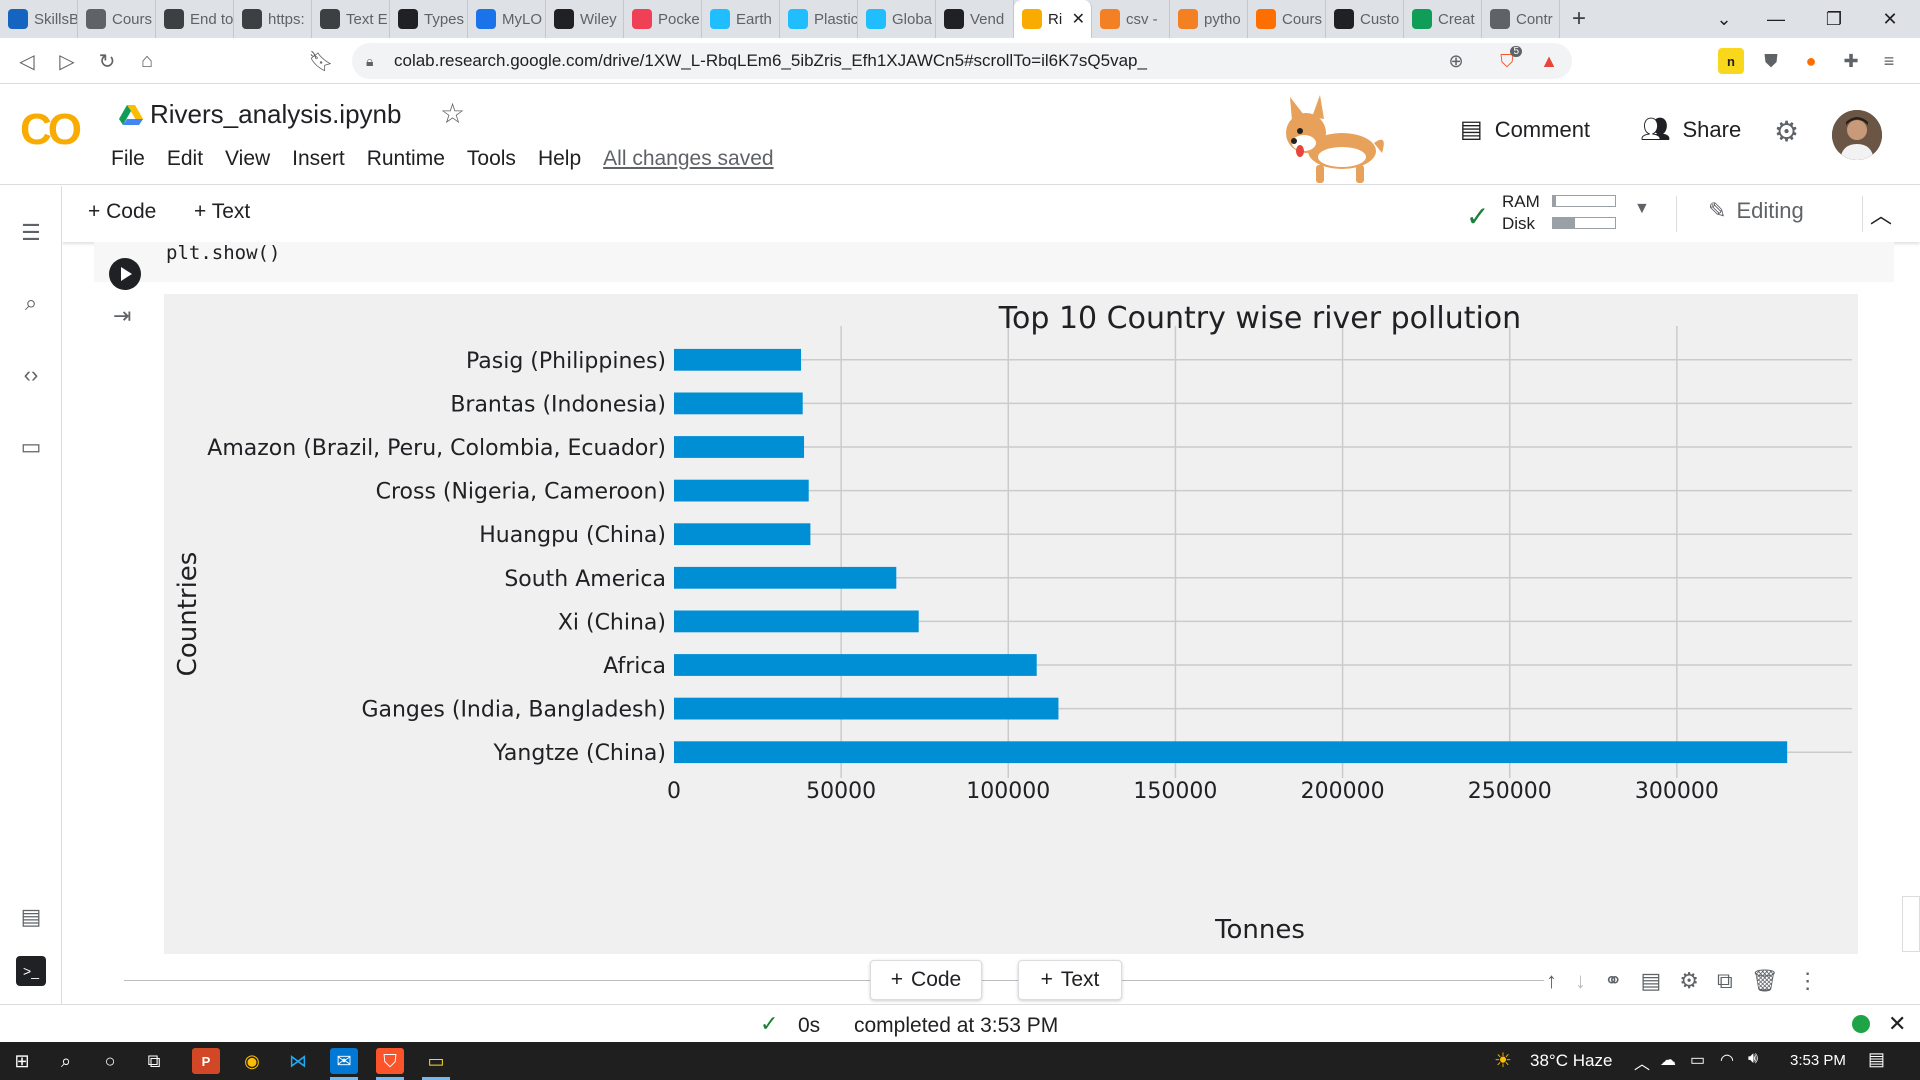  Describe the element at coordinates (1698, 1060) in the screenshot. I see `battery-icon: ▭` at that location.